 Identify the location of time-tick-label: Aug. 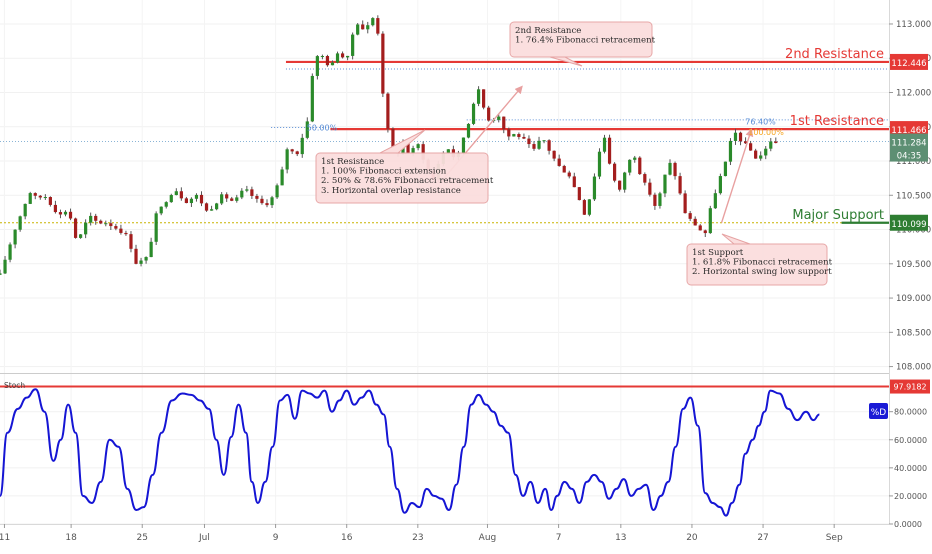
(488, 538).